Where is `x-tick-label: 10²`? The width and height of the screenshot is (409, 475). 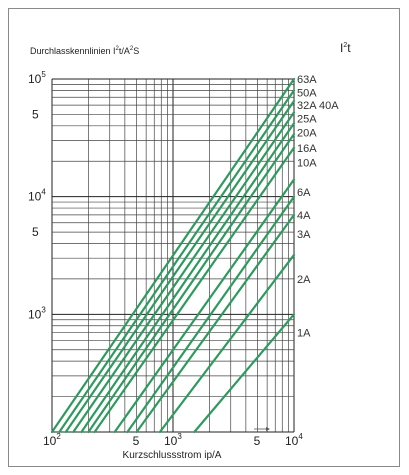
x-tick-label: 10² is located at coordinates (52, 440).